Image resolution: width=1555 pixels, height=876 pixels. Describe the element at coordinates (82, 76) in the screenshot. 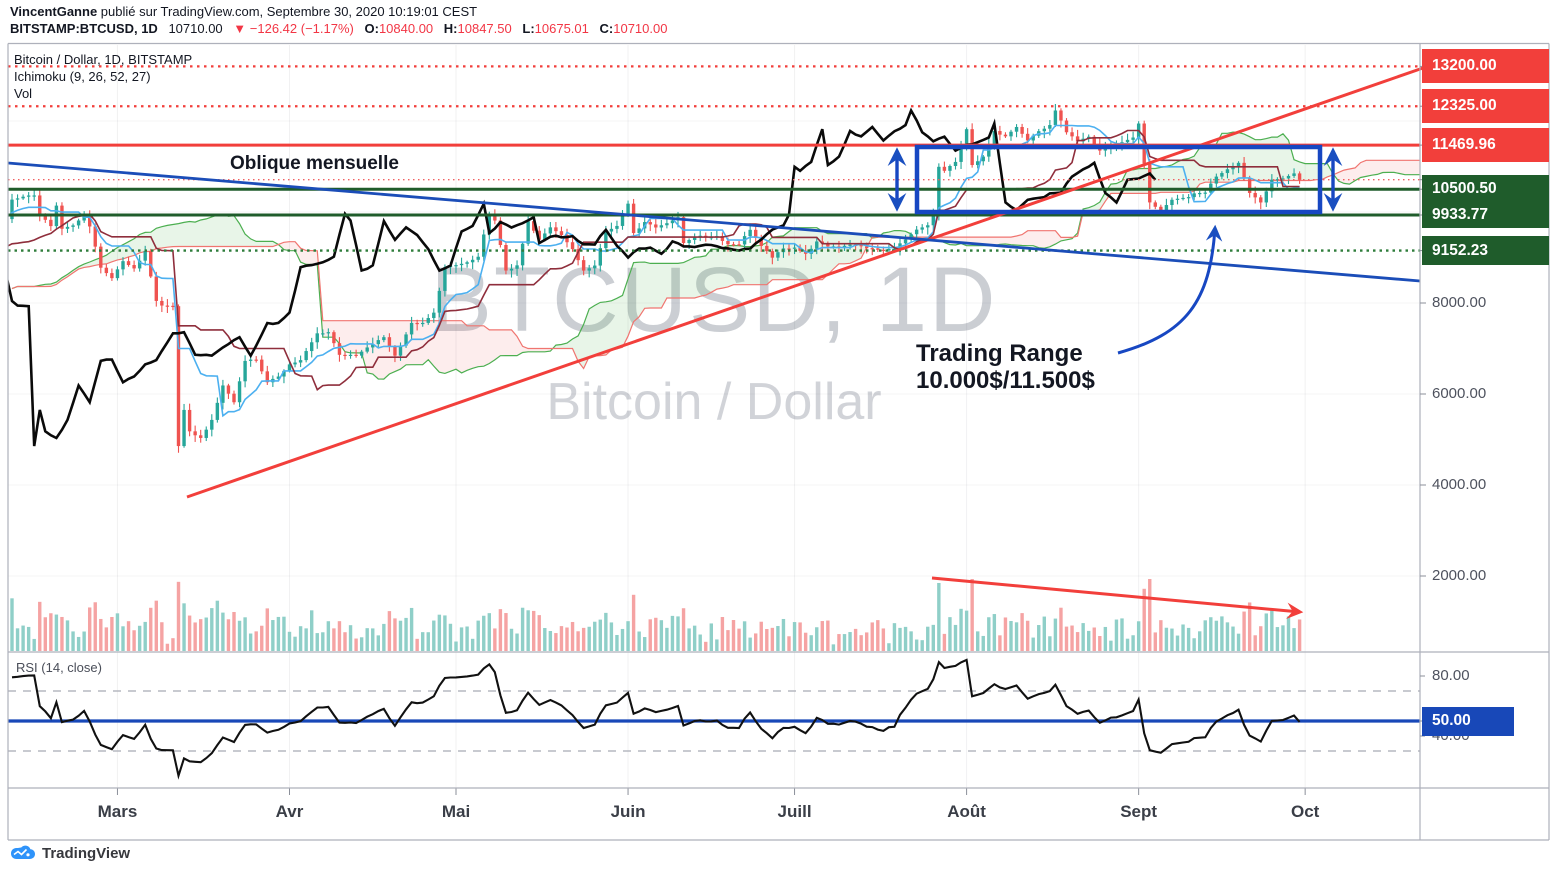

I see `legend-ichimoku: Ichimoku (9, 26, 52, 27)` at that location.